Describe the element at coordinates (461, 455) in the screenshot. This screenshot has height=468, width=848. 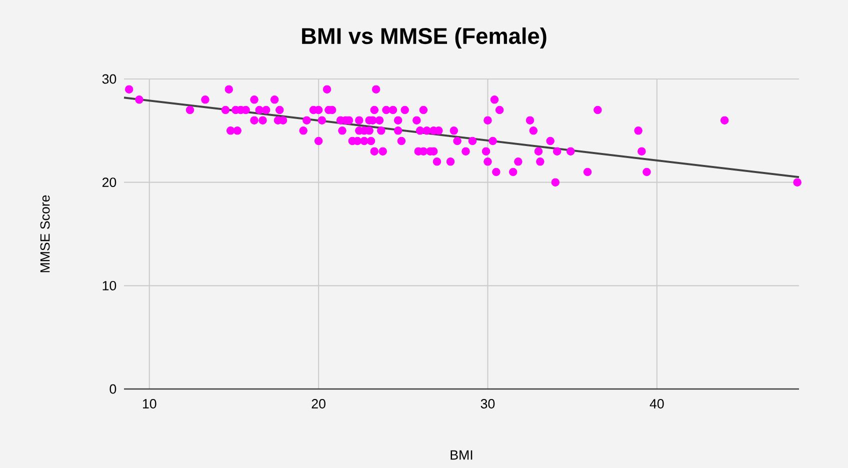
I see `x-axis-title: BMI` at that location.